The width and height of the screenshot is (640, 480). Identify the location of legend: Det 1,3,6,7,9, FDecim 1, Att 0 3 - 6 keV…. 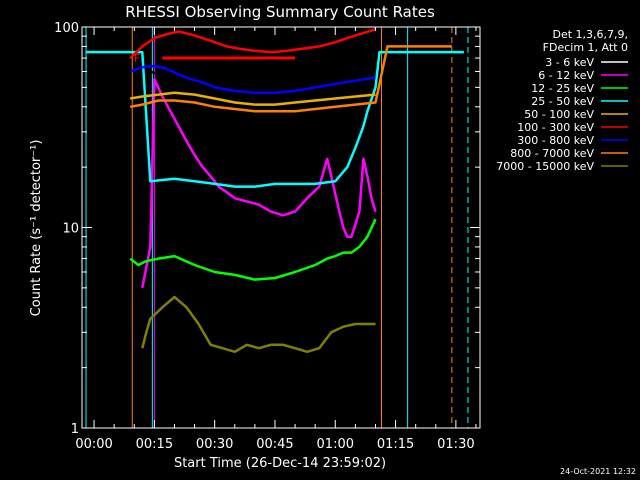
(562, 100).